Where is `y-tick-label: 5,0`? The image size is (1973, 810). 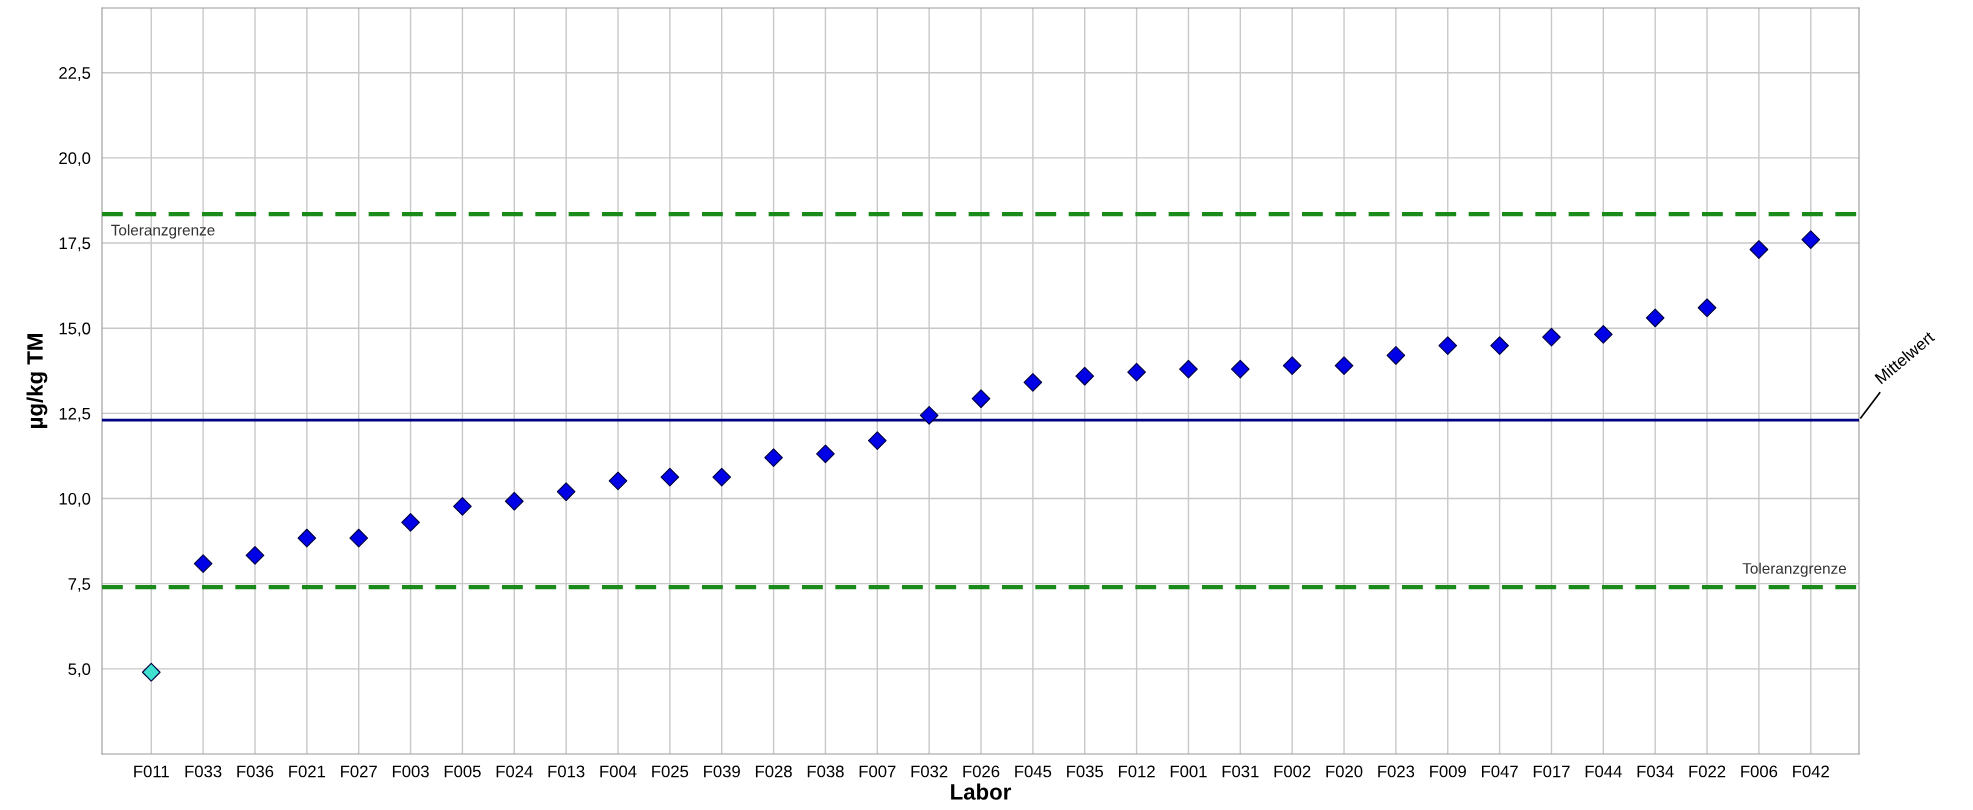
y-tick-label: 5,0 is located at coordinates (79, 670).